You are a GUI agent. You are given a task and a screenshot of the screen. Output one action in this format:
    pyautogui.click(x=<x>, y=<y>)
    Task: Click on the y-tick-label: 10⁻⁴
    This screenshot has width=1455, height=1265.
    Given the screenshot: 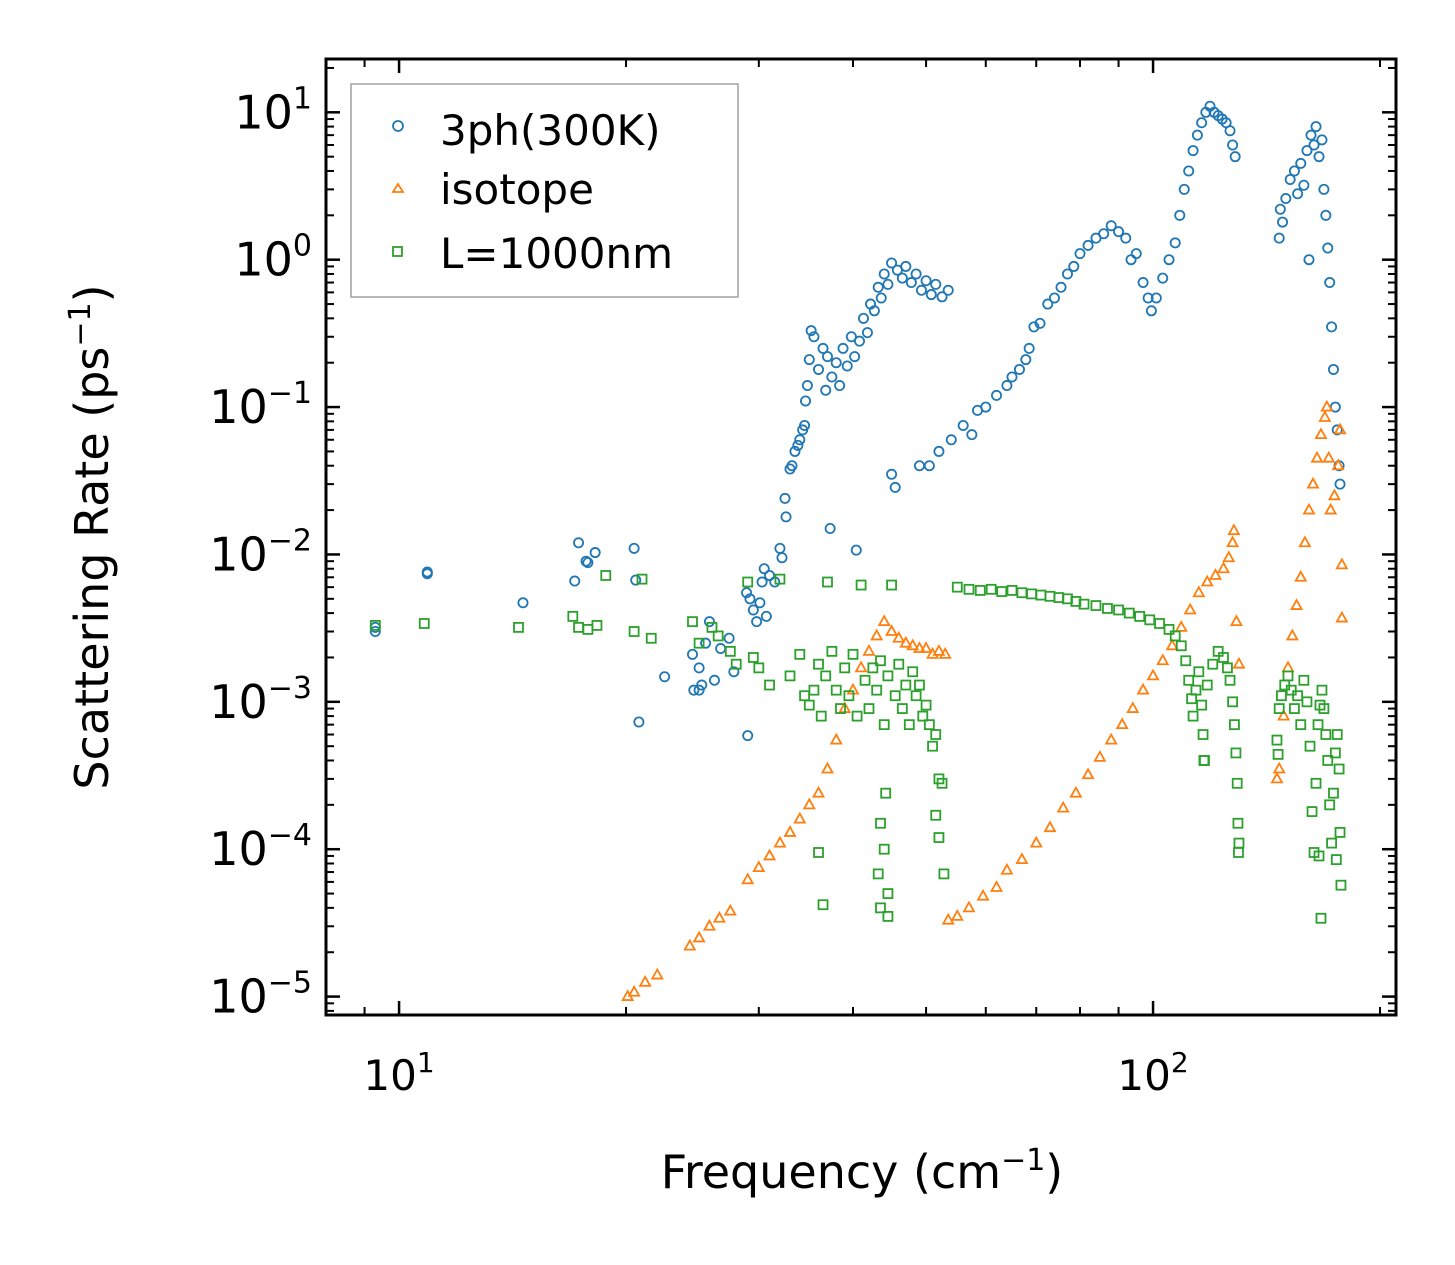 What is the action you would take?
    pyautogui.click(x=260, y=847)
    